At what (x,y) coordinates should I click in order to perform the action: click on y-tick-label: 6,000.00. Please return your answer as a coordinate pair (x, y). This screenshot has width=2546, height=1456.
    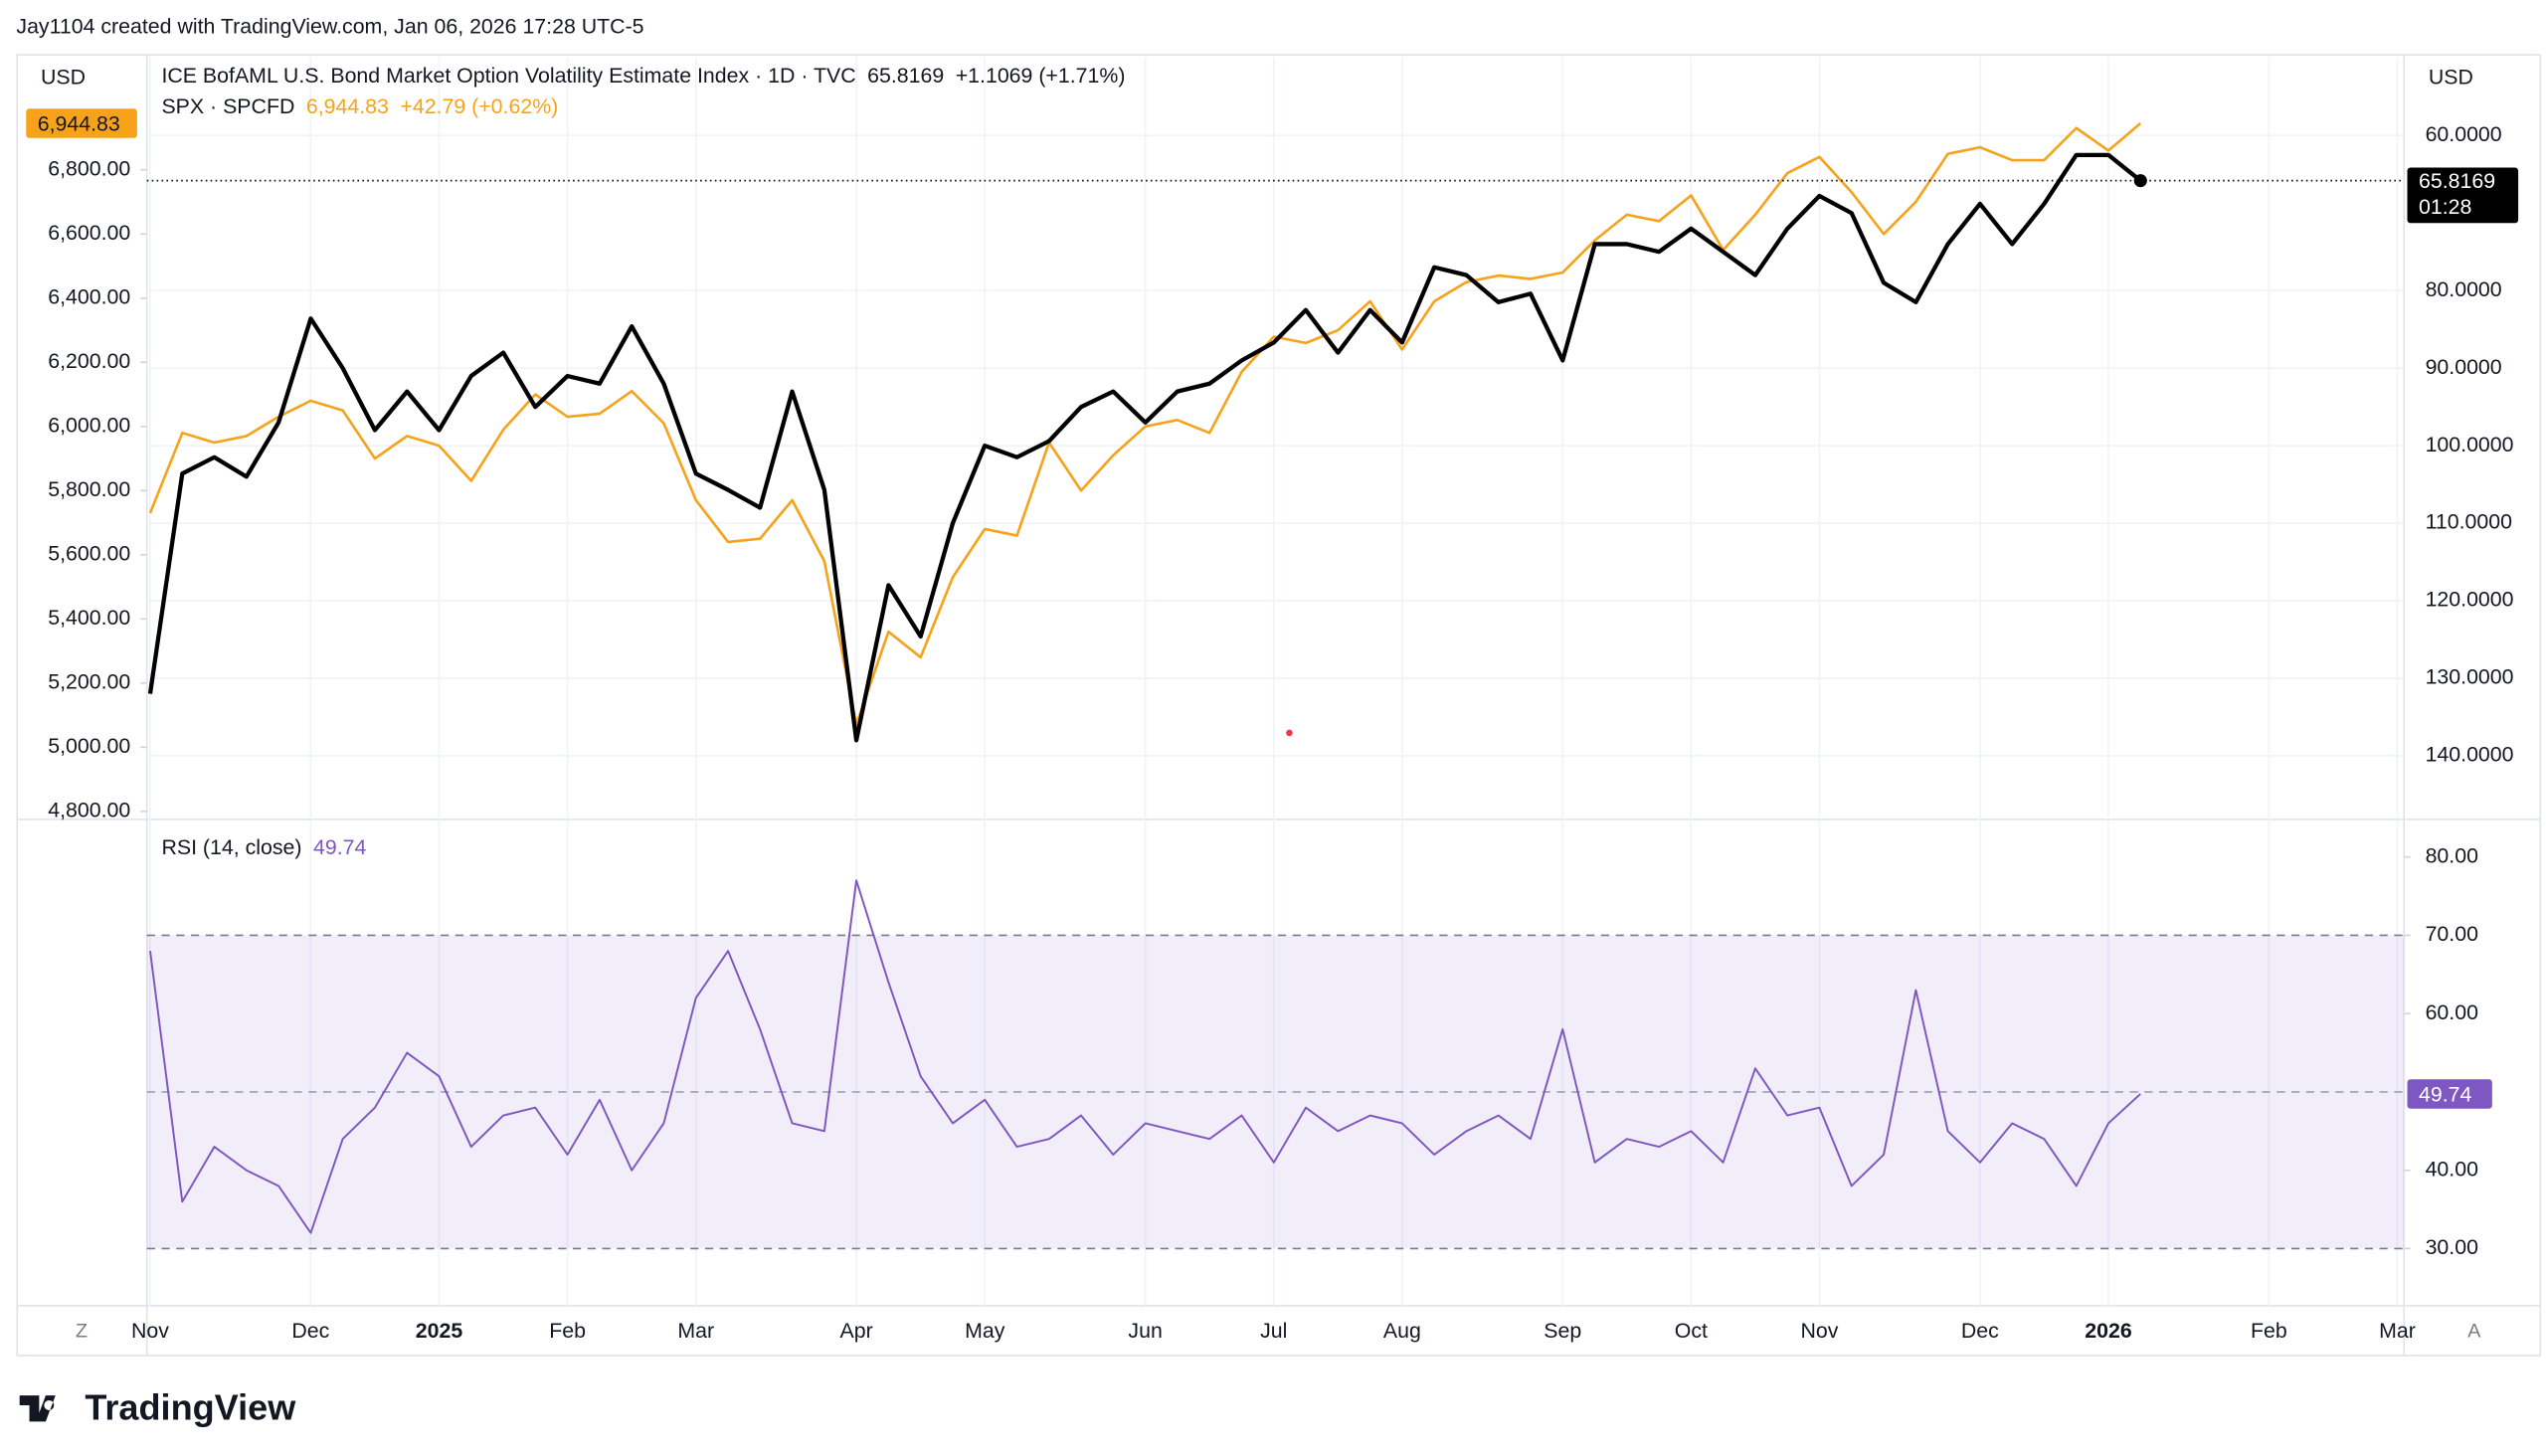
    Looking at the image, I should click on (89, 425).